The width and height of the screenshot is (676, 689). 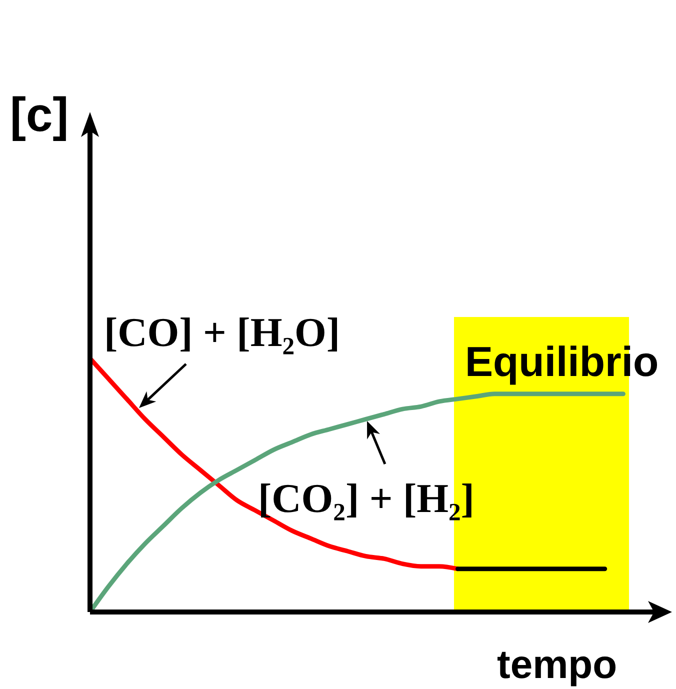 What do you see at coordinates (39, 115) in the screenshot?
I see `y-axis-title: [c]` at bounding box center [39, 115].